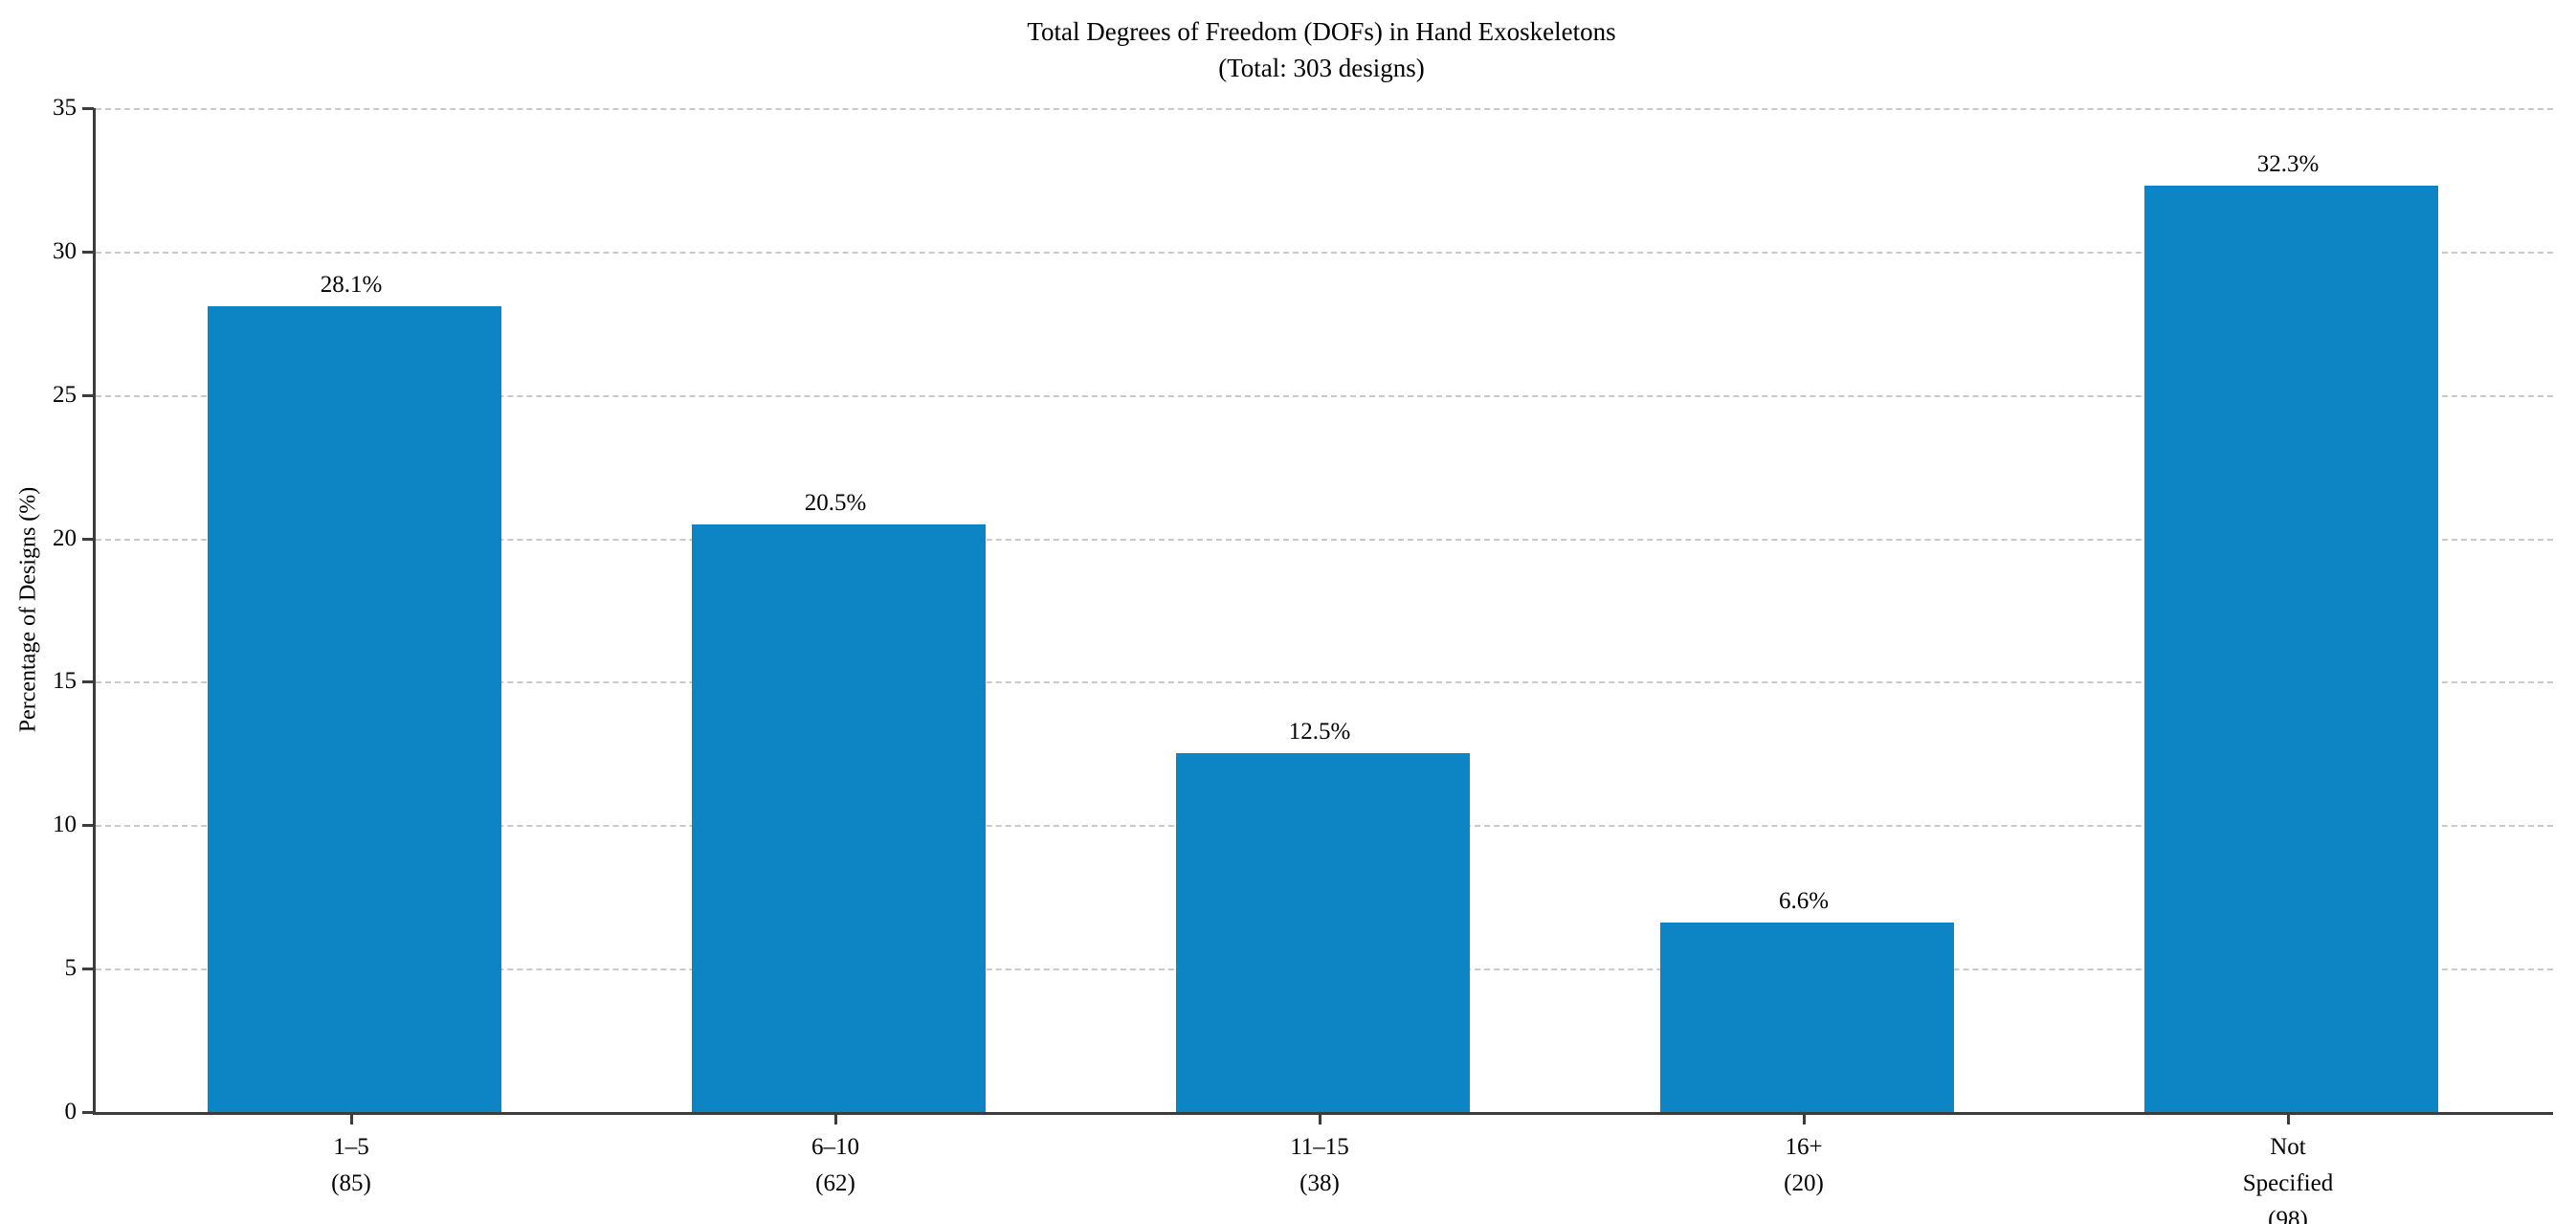 This screenshot has width=2576, height=1224. I want to click on y-tick-label-25: 25, so click(65, 395).